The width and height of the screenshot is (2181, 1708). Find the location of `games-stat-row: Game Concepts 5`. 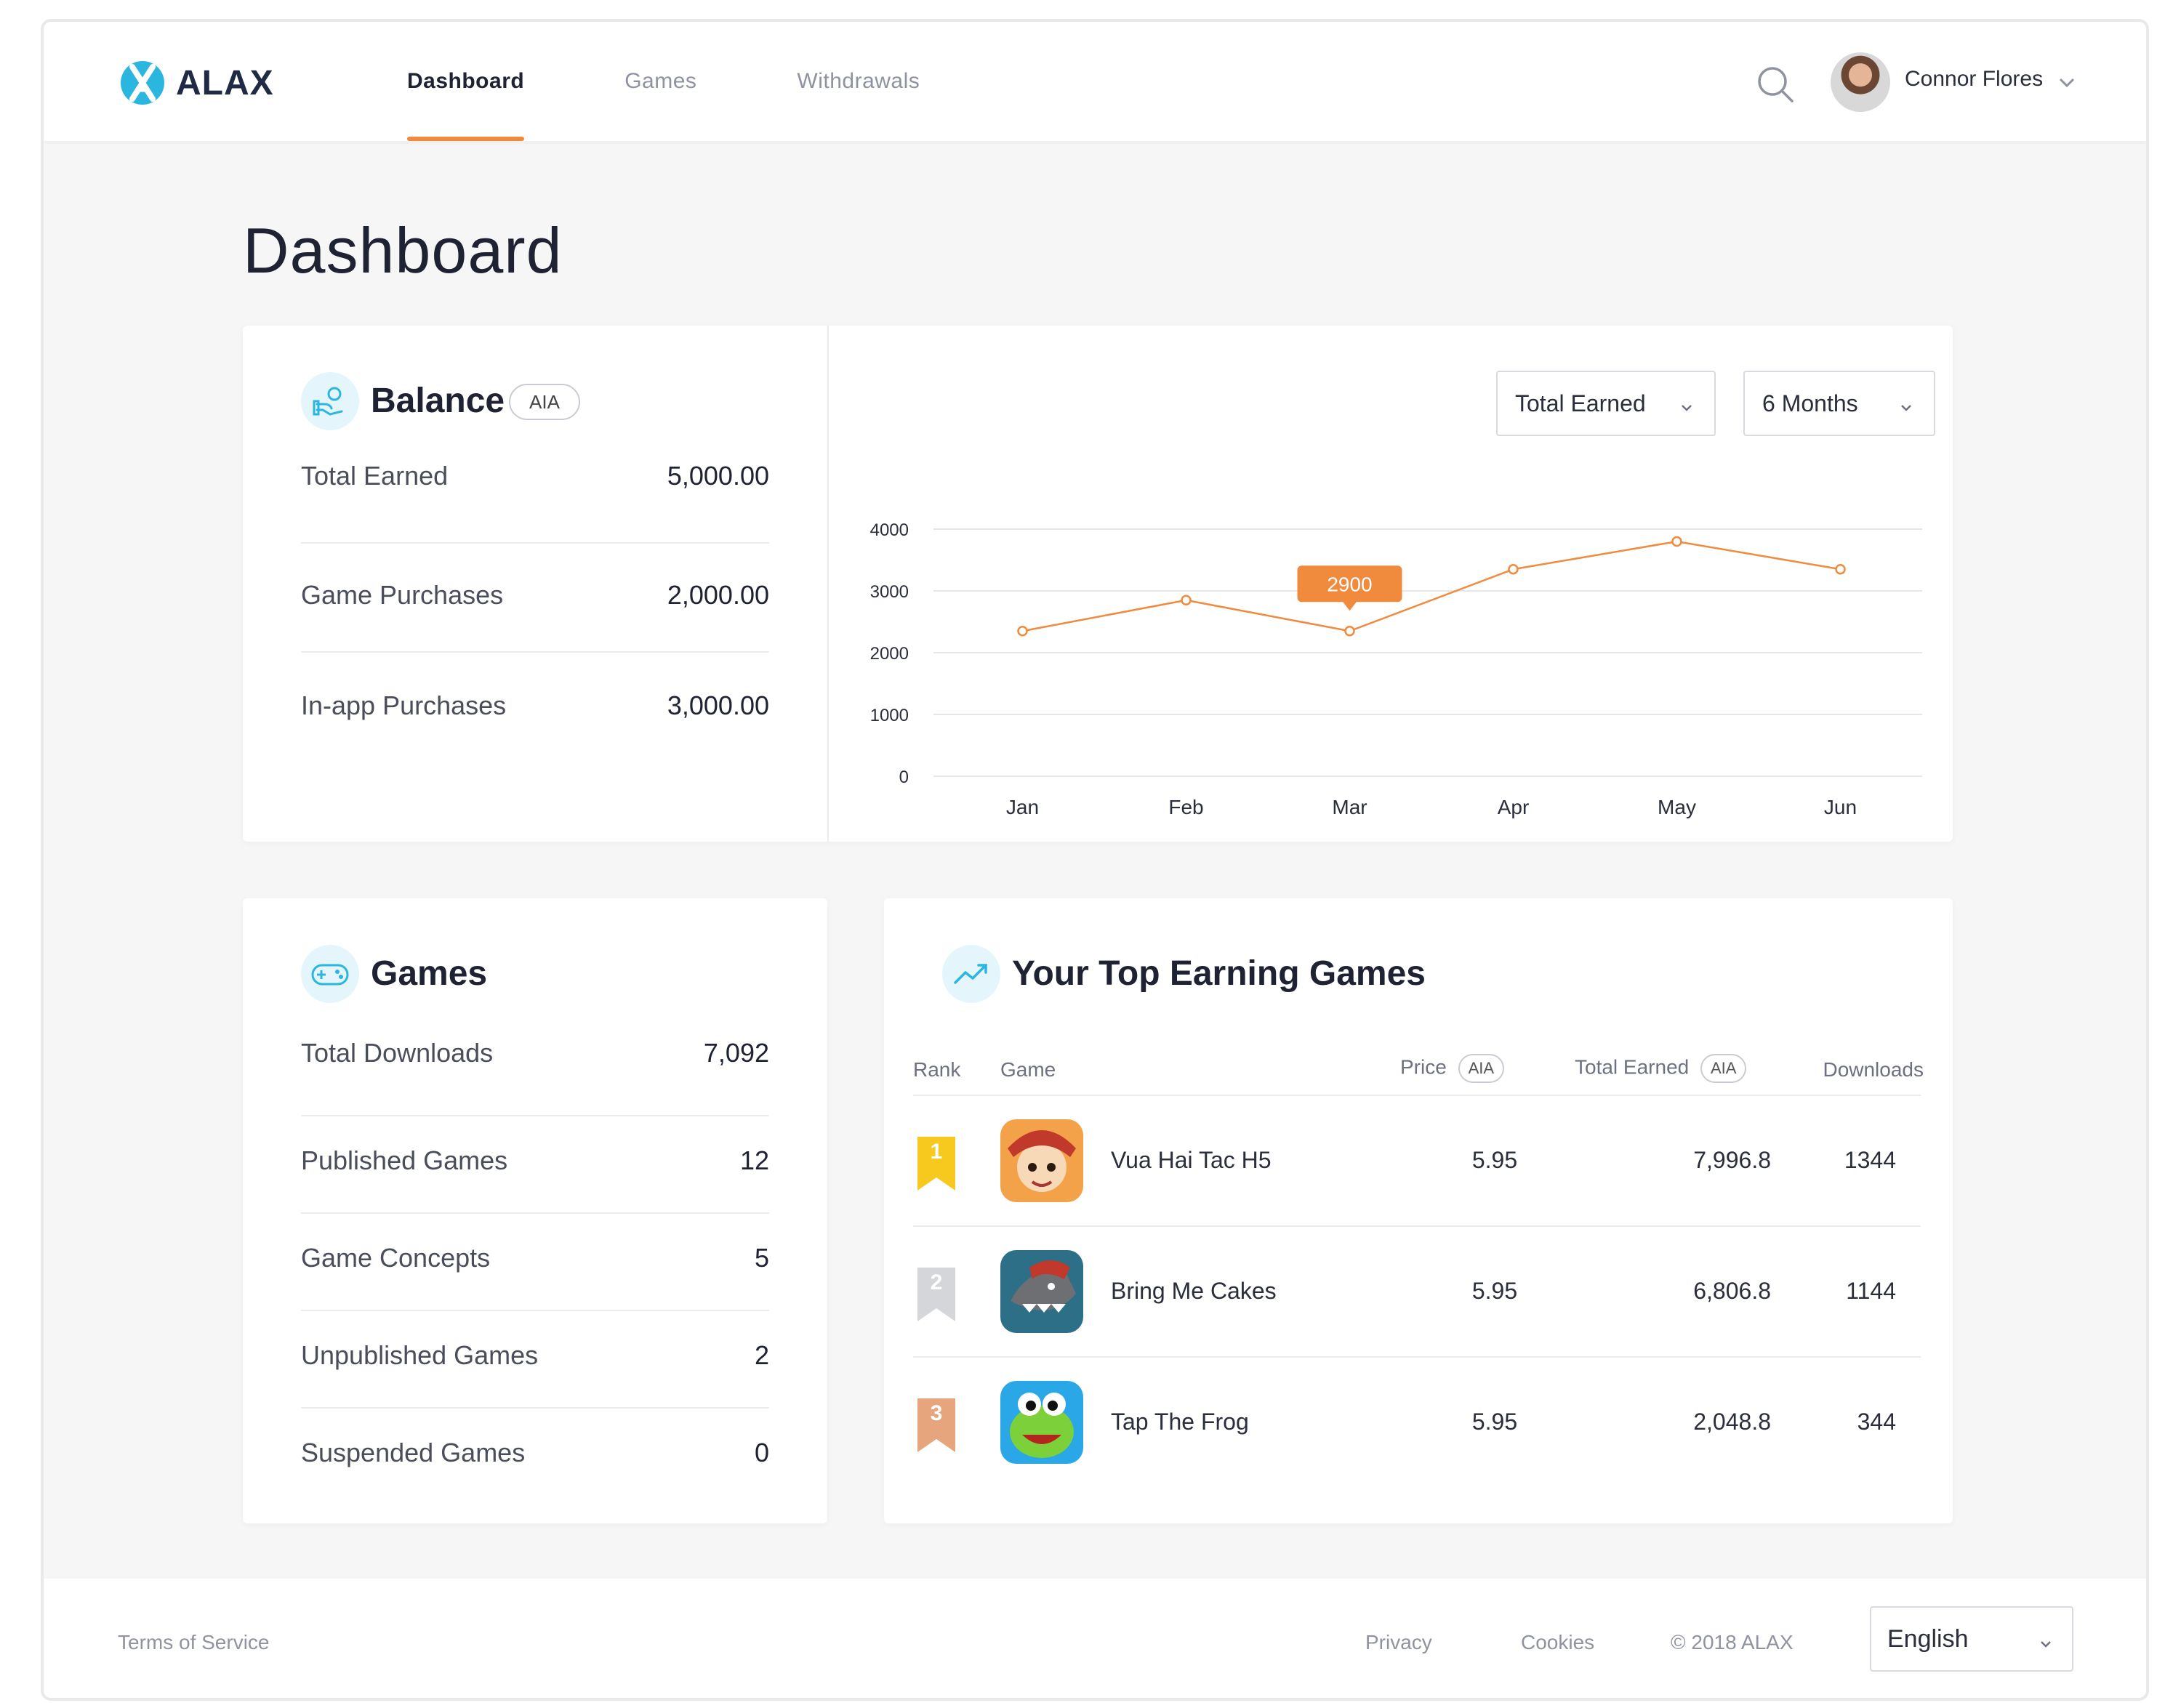

games-stat-row: Game Concepts 5 is located at coordinates (535, 1262).